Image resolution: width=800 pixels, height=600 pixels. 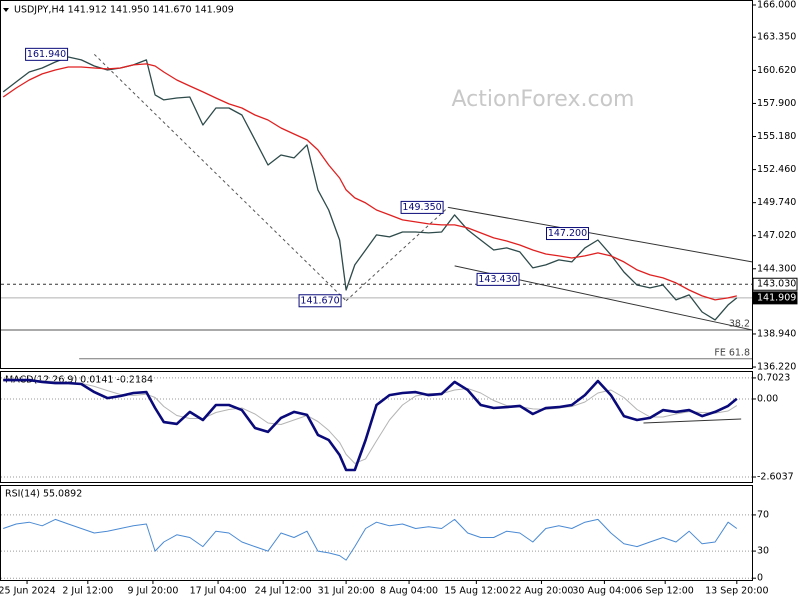 I want to click on x-tick-label: 15 Aug 12:00, so click(x=476, y=591).